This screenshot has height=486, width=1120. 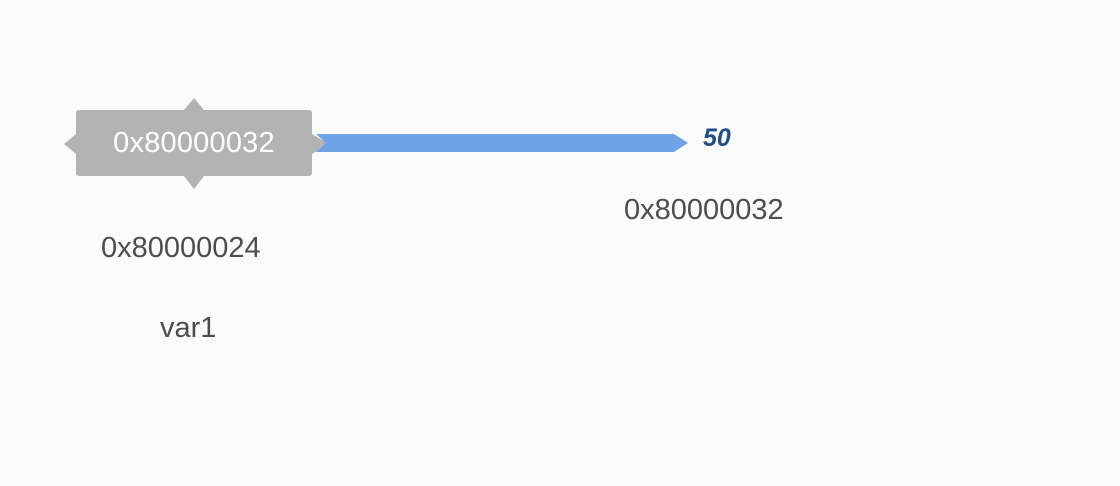 I want to click on pointer-box-shape, so click(x=196, y=143).